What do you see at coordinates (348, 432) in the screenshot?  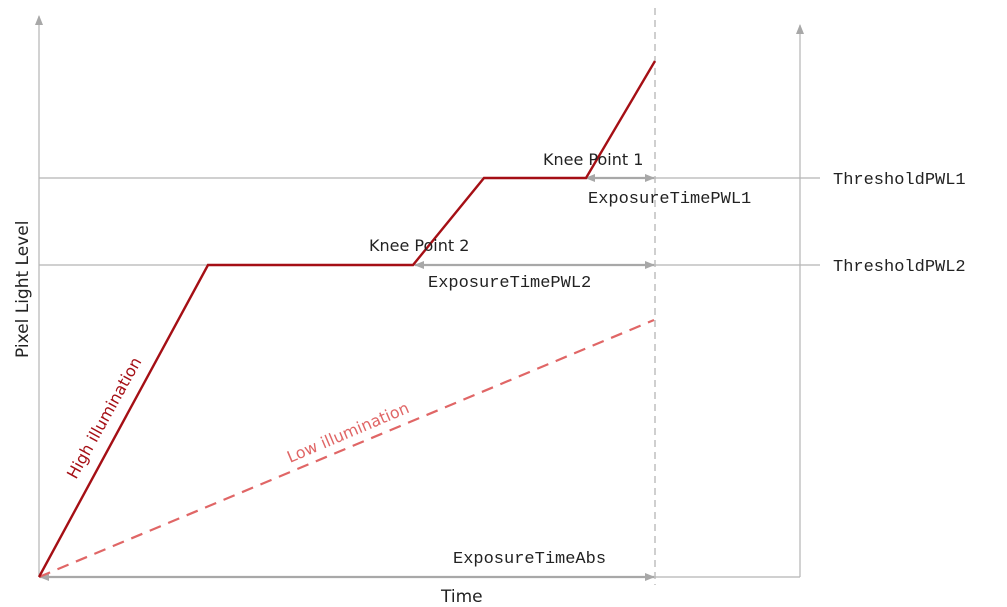 I see `low-illumination-label: Low illumination` at bounding box center [348, 432].